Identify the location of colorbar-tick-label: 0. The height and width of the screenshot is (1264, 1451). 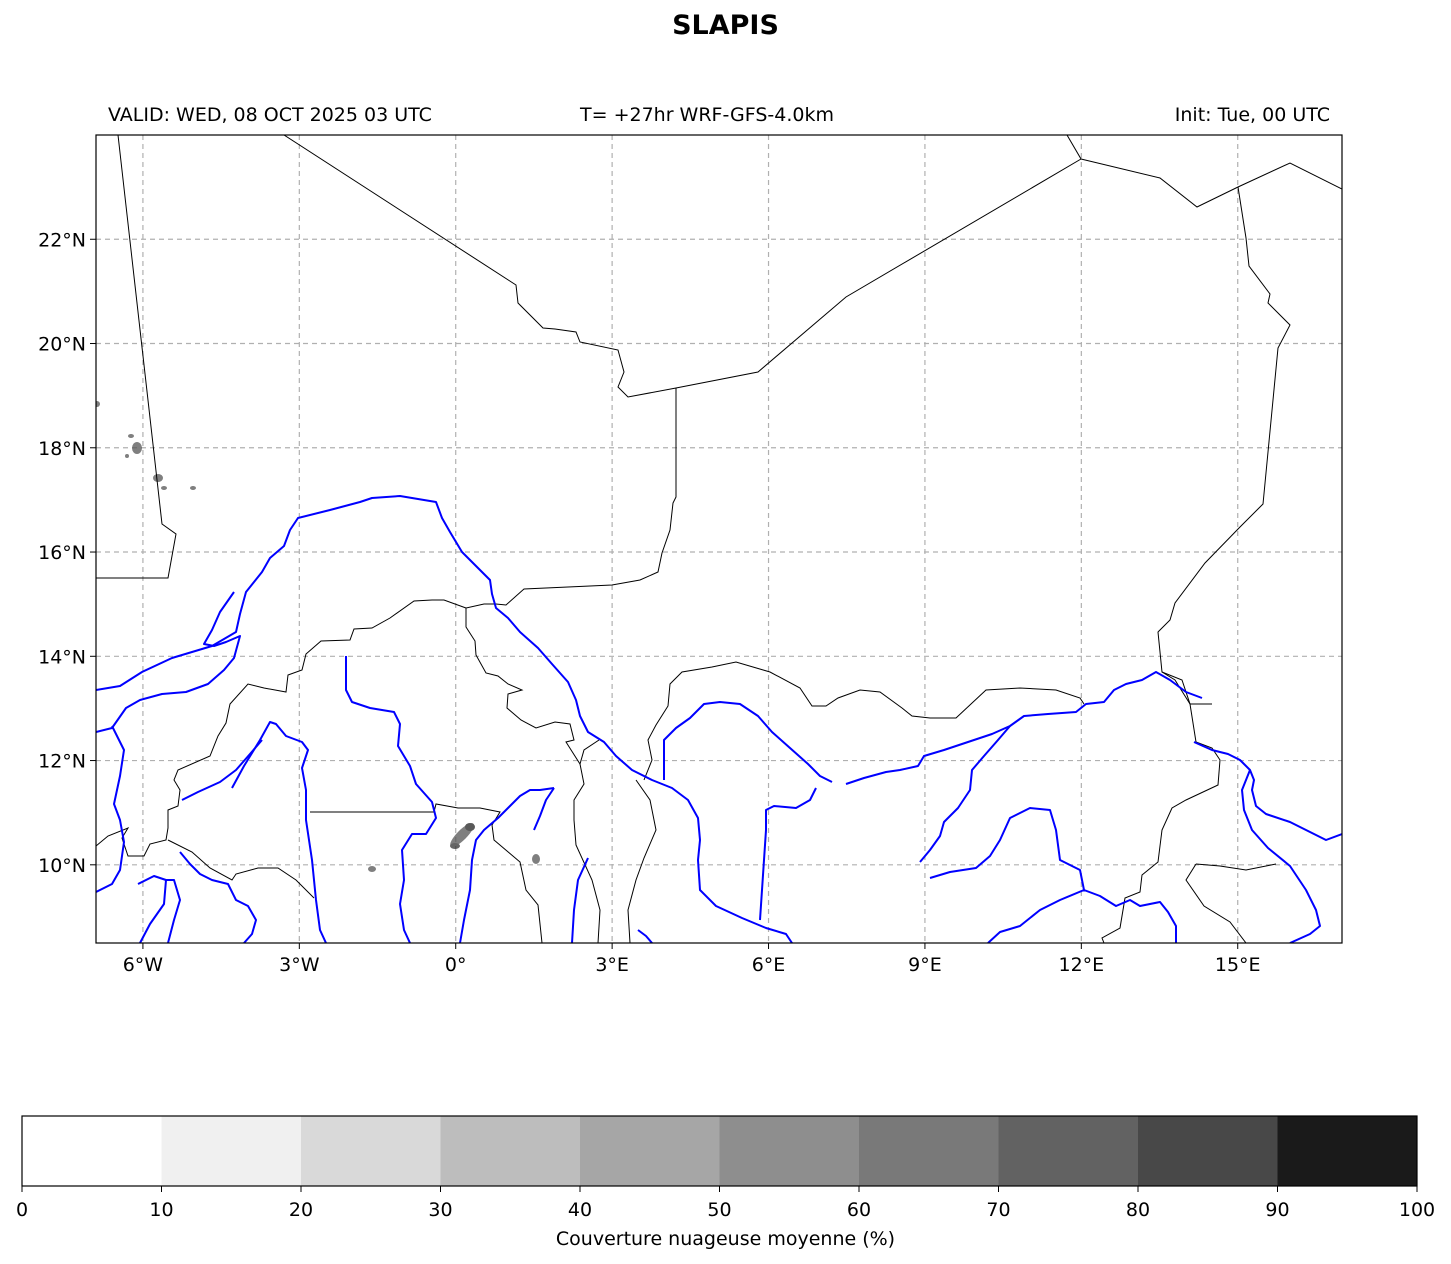
(22, 1210).